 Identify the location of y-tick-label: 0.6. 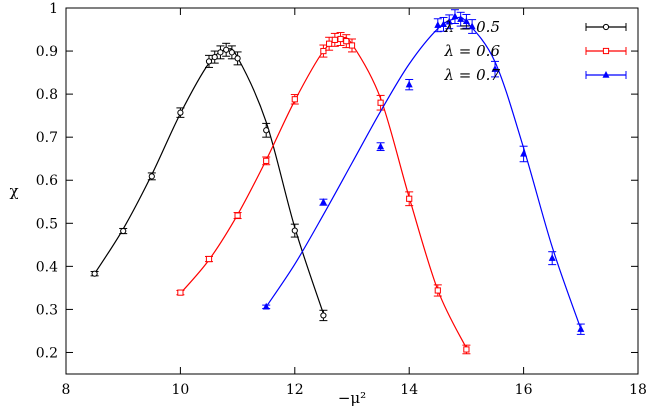
(47, 181).